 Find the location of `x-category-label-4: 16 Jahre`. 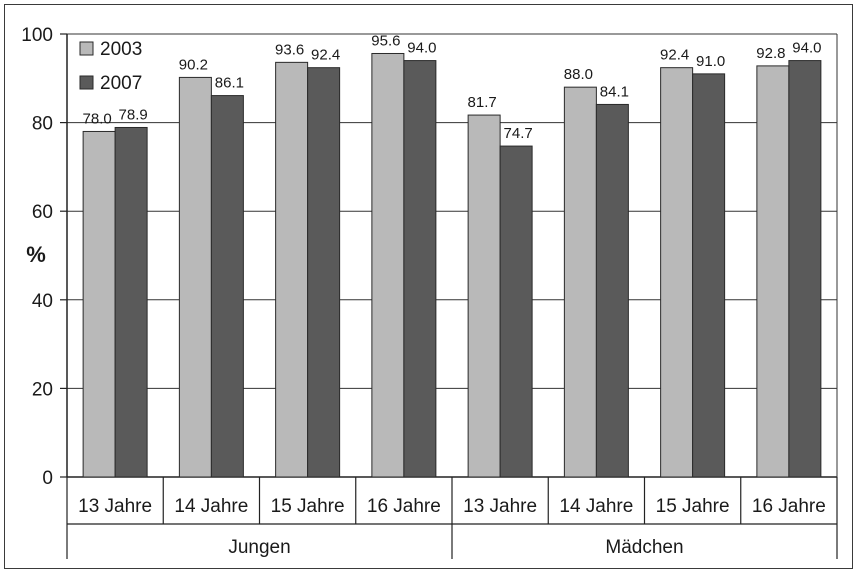

x-category-label-4: 16 Jahre is located at coordinates (404, 506).